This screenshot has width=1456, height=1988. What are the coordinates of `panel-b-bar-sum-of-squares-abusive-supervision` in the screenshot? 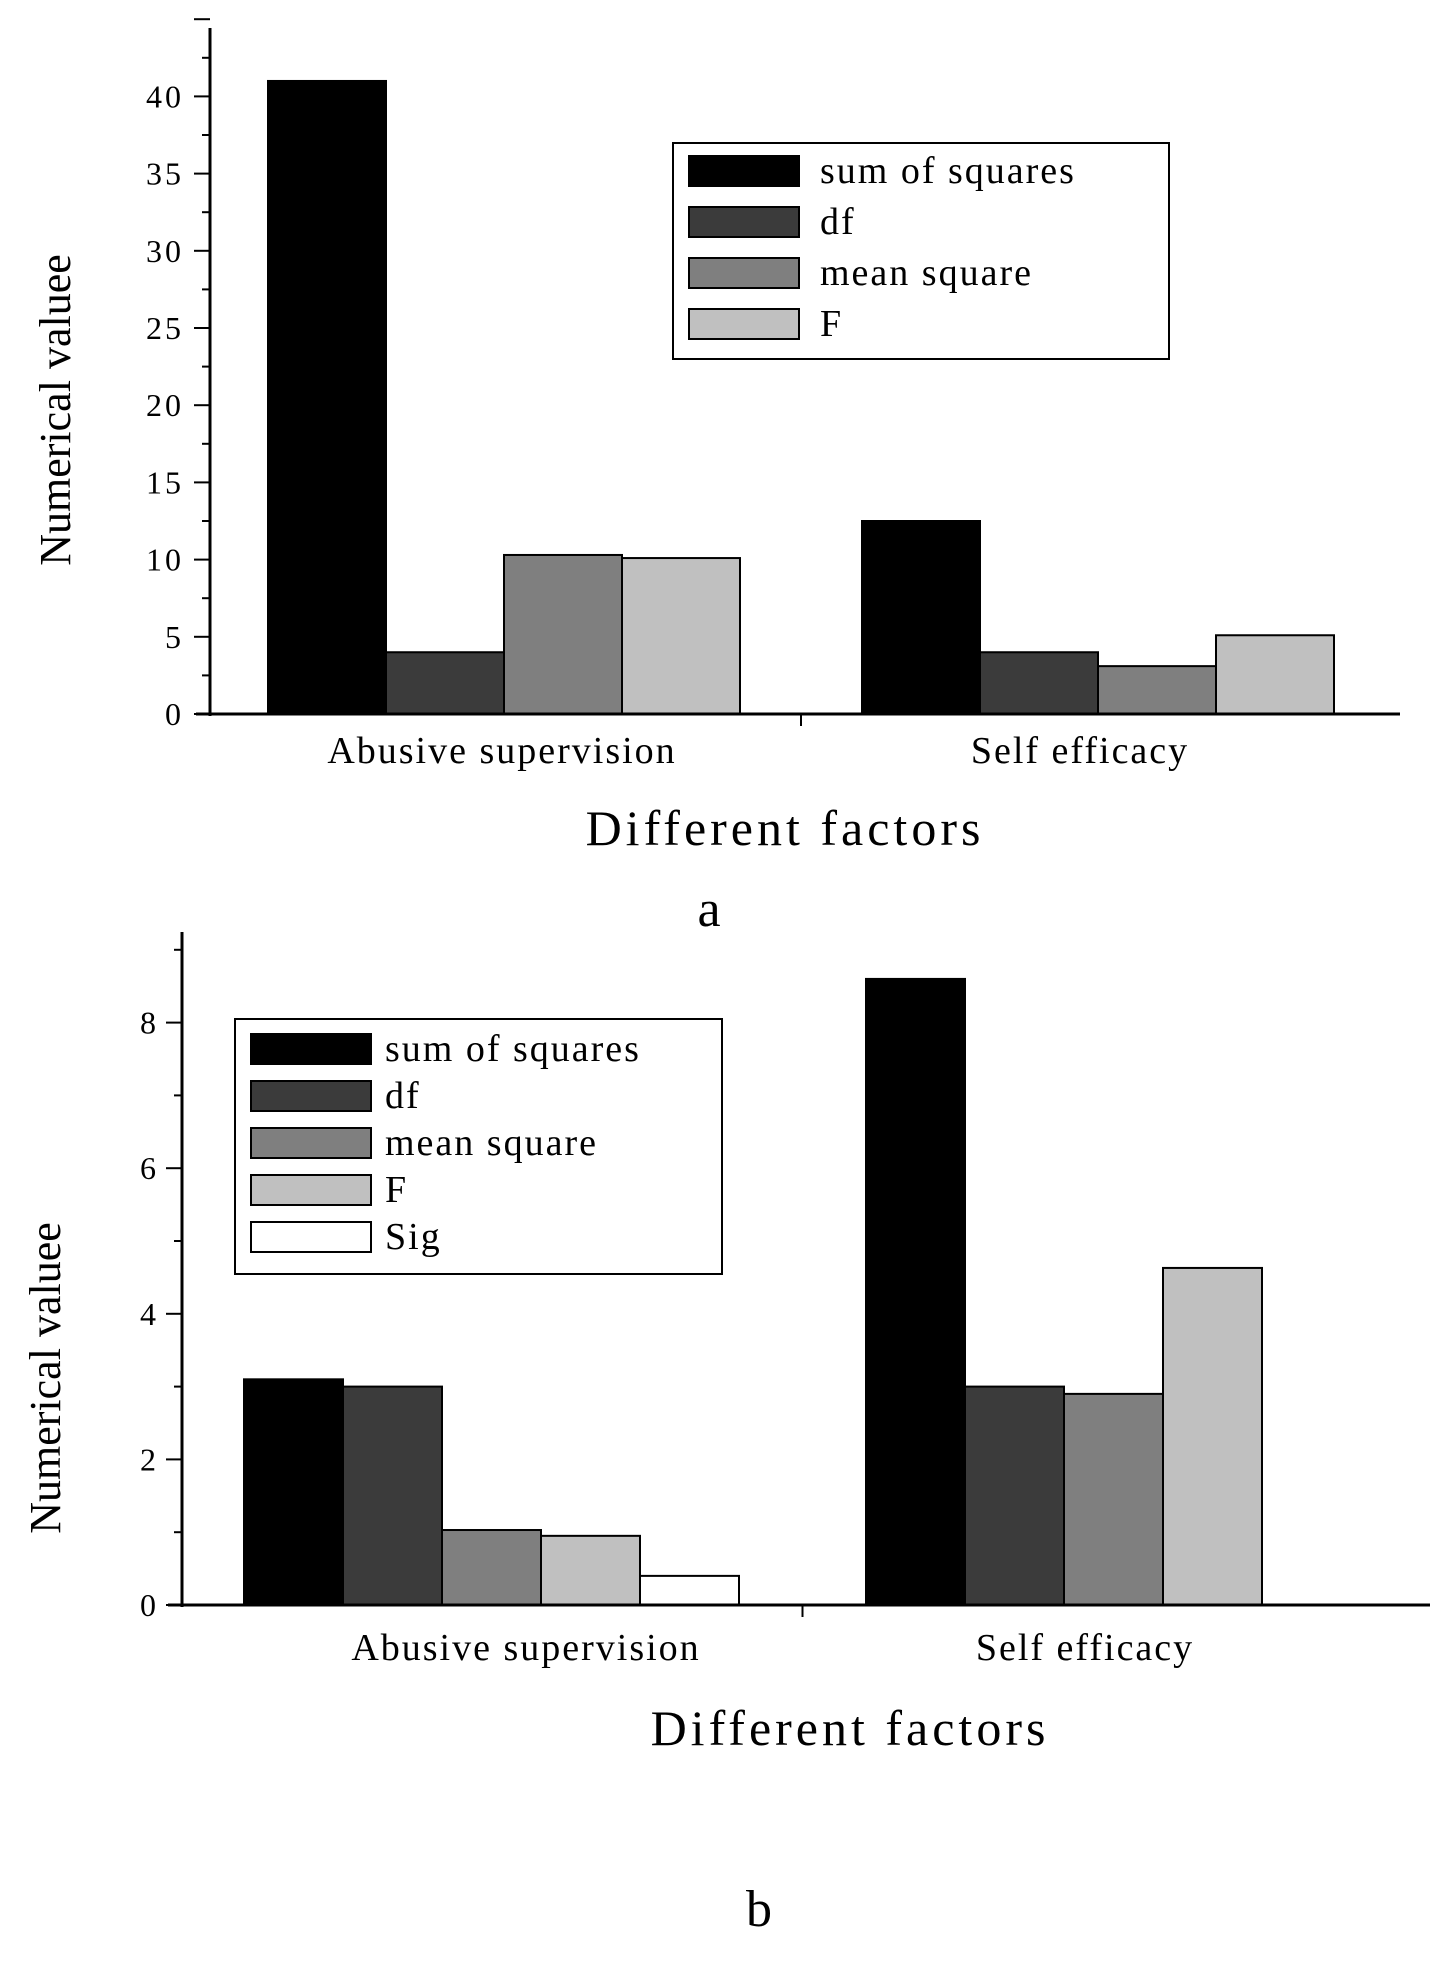 It's located at (293, 1492).